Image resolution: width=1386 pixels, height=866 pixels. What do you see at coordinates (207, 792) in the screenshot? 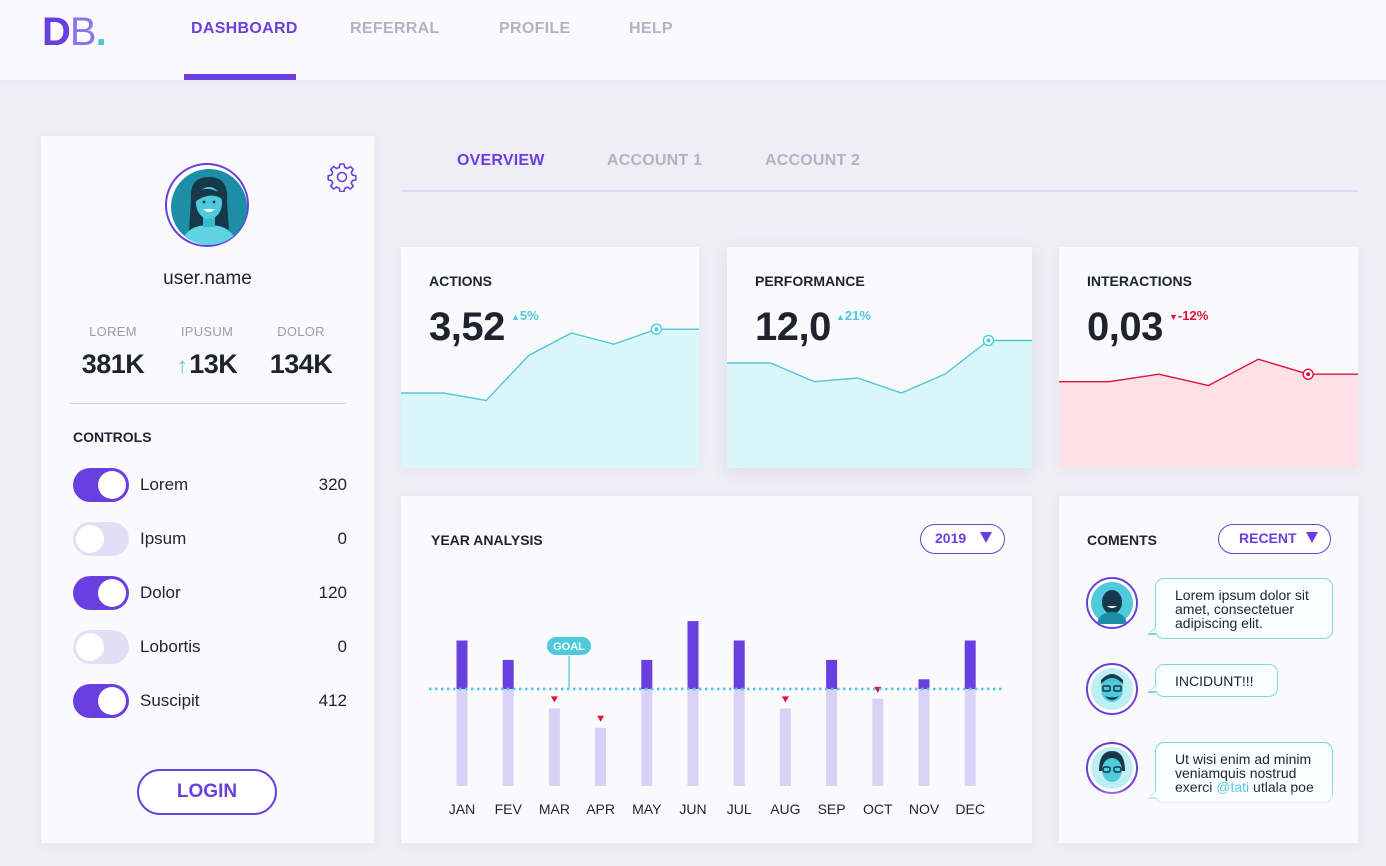
I see `login-button: LOGIN` at bounding box center [207, 792].